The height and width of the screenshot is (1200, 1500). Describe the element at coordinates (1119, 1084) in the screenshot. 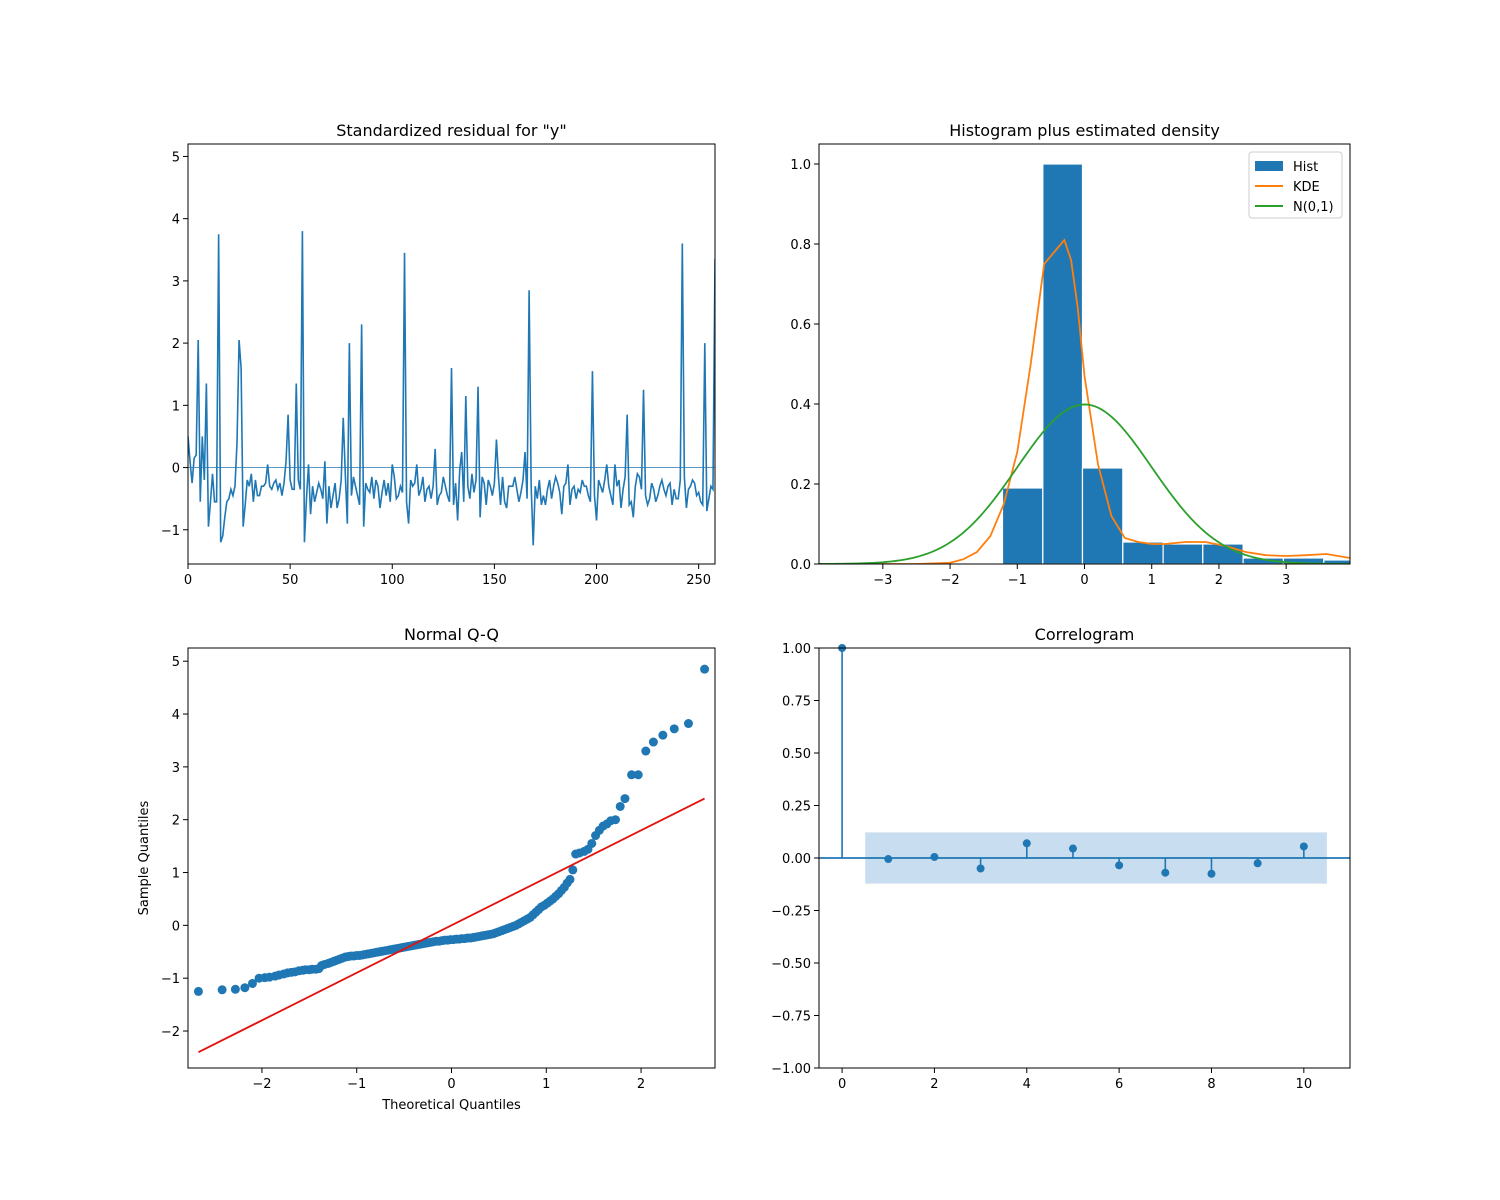

I see `correlogram-x-tick-label: 6` at that location.